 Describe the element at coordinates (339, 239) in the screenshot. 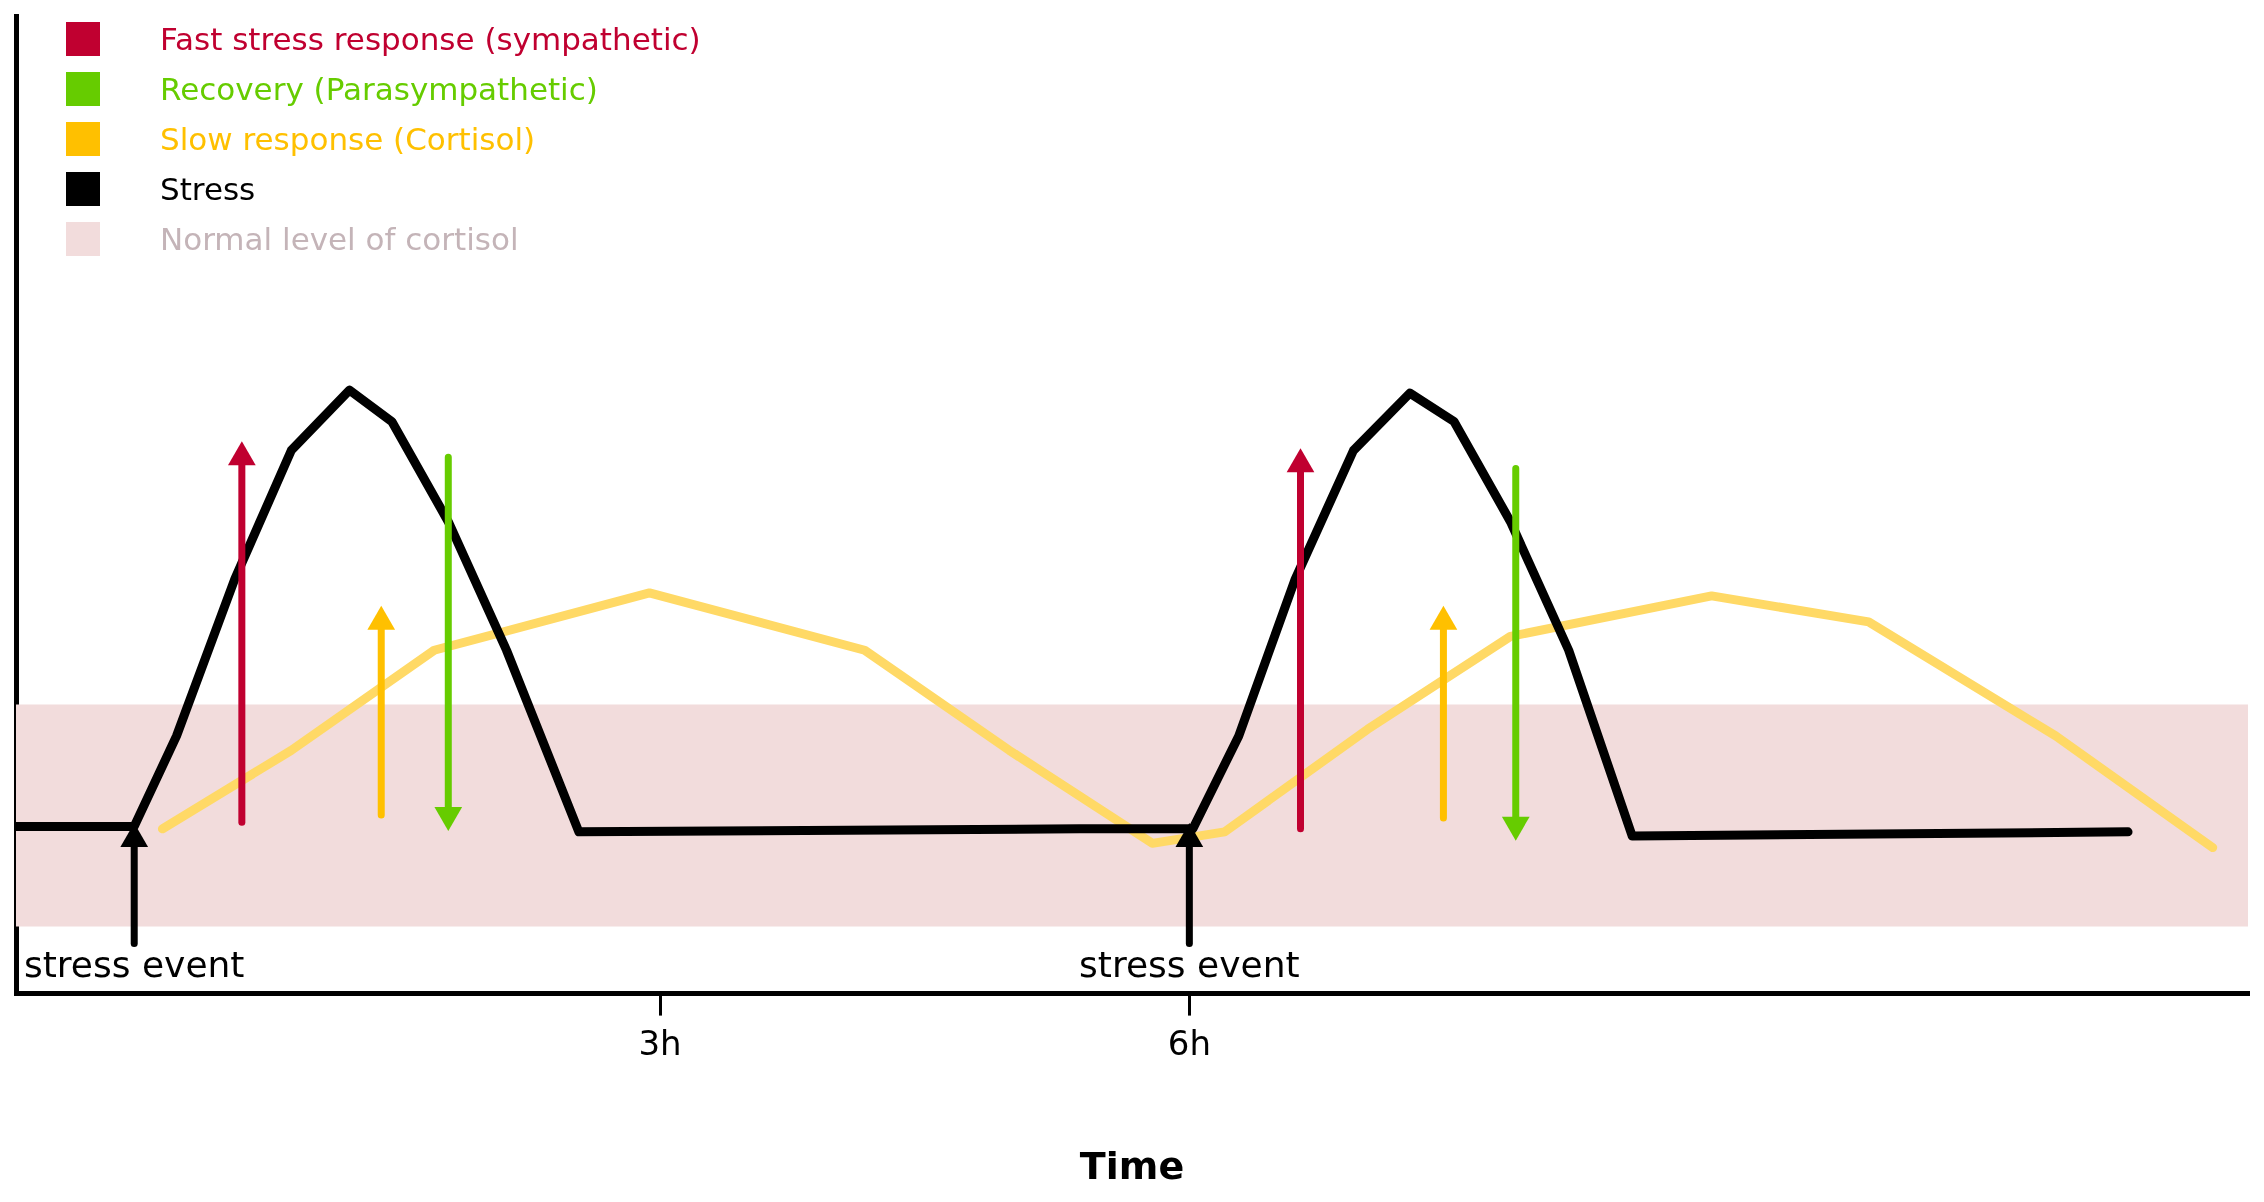

I see `legend-label: Normal level of cortisol` at that location.